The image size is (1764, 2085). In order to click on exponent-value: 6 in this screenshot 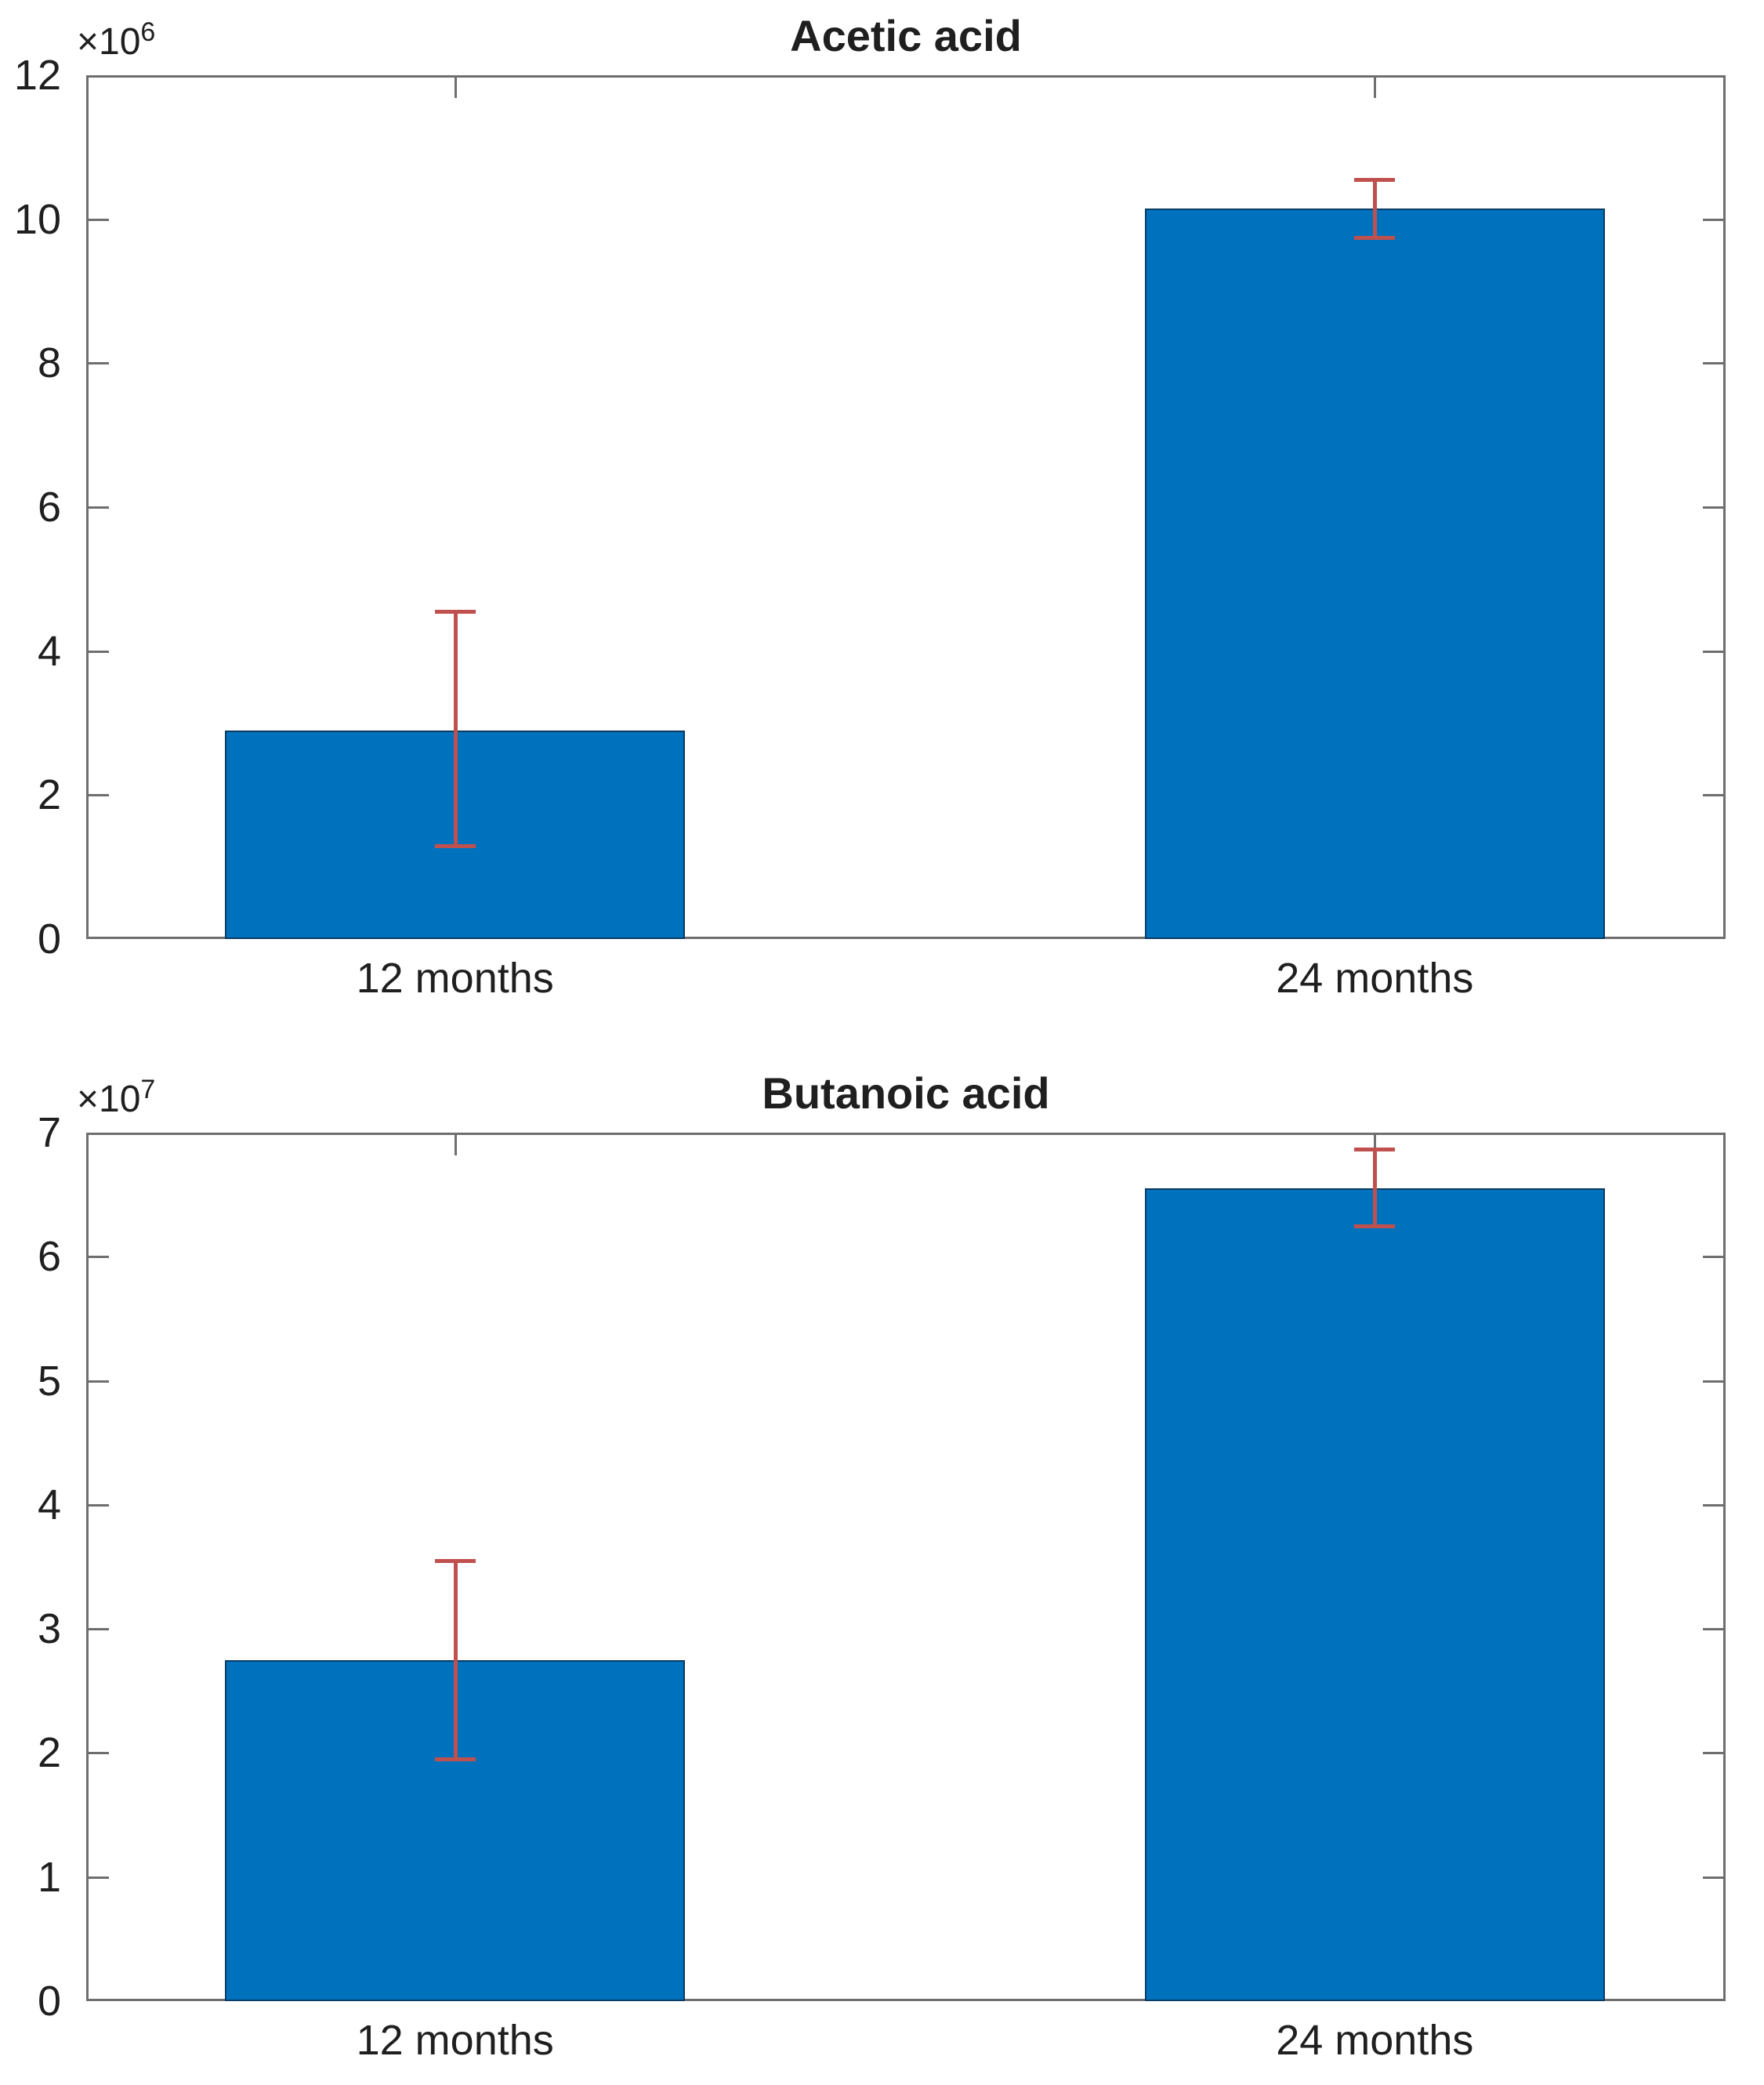, I will do `click(148, 32)`.